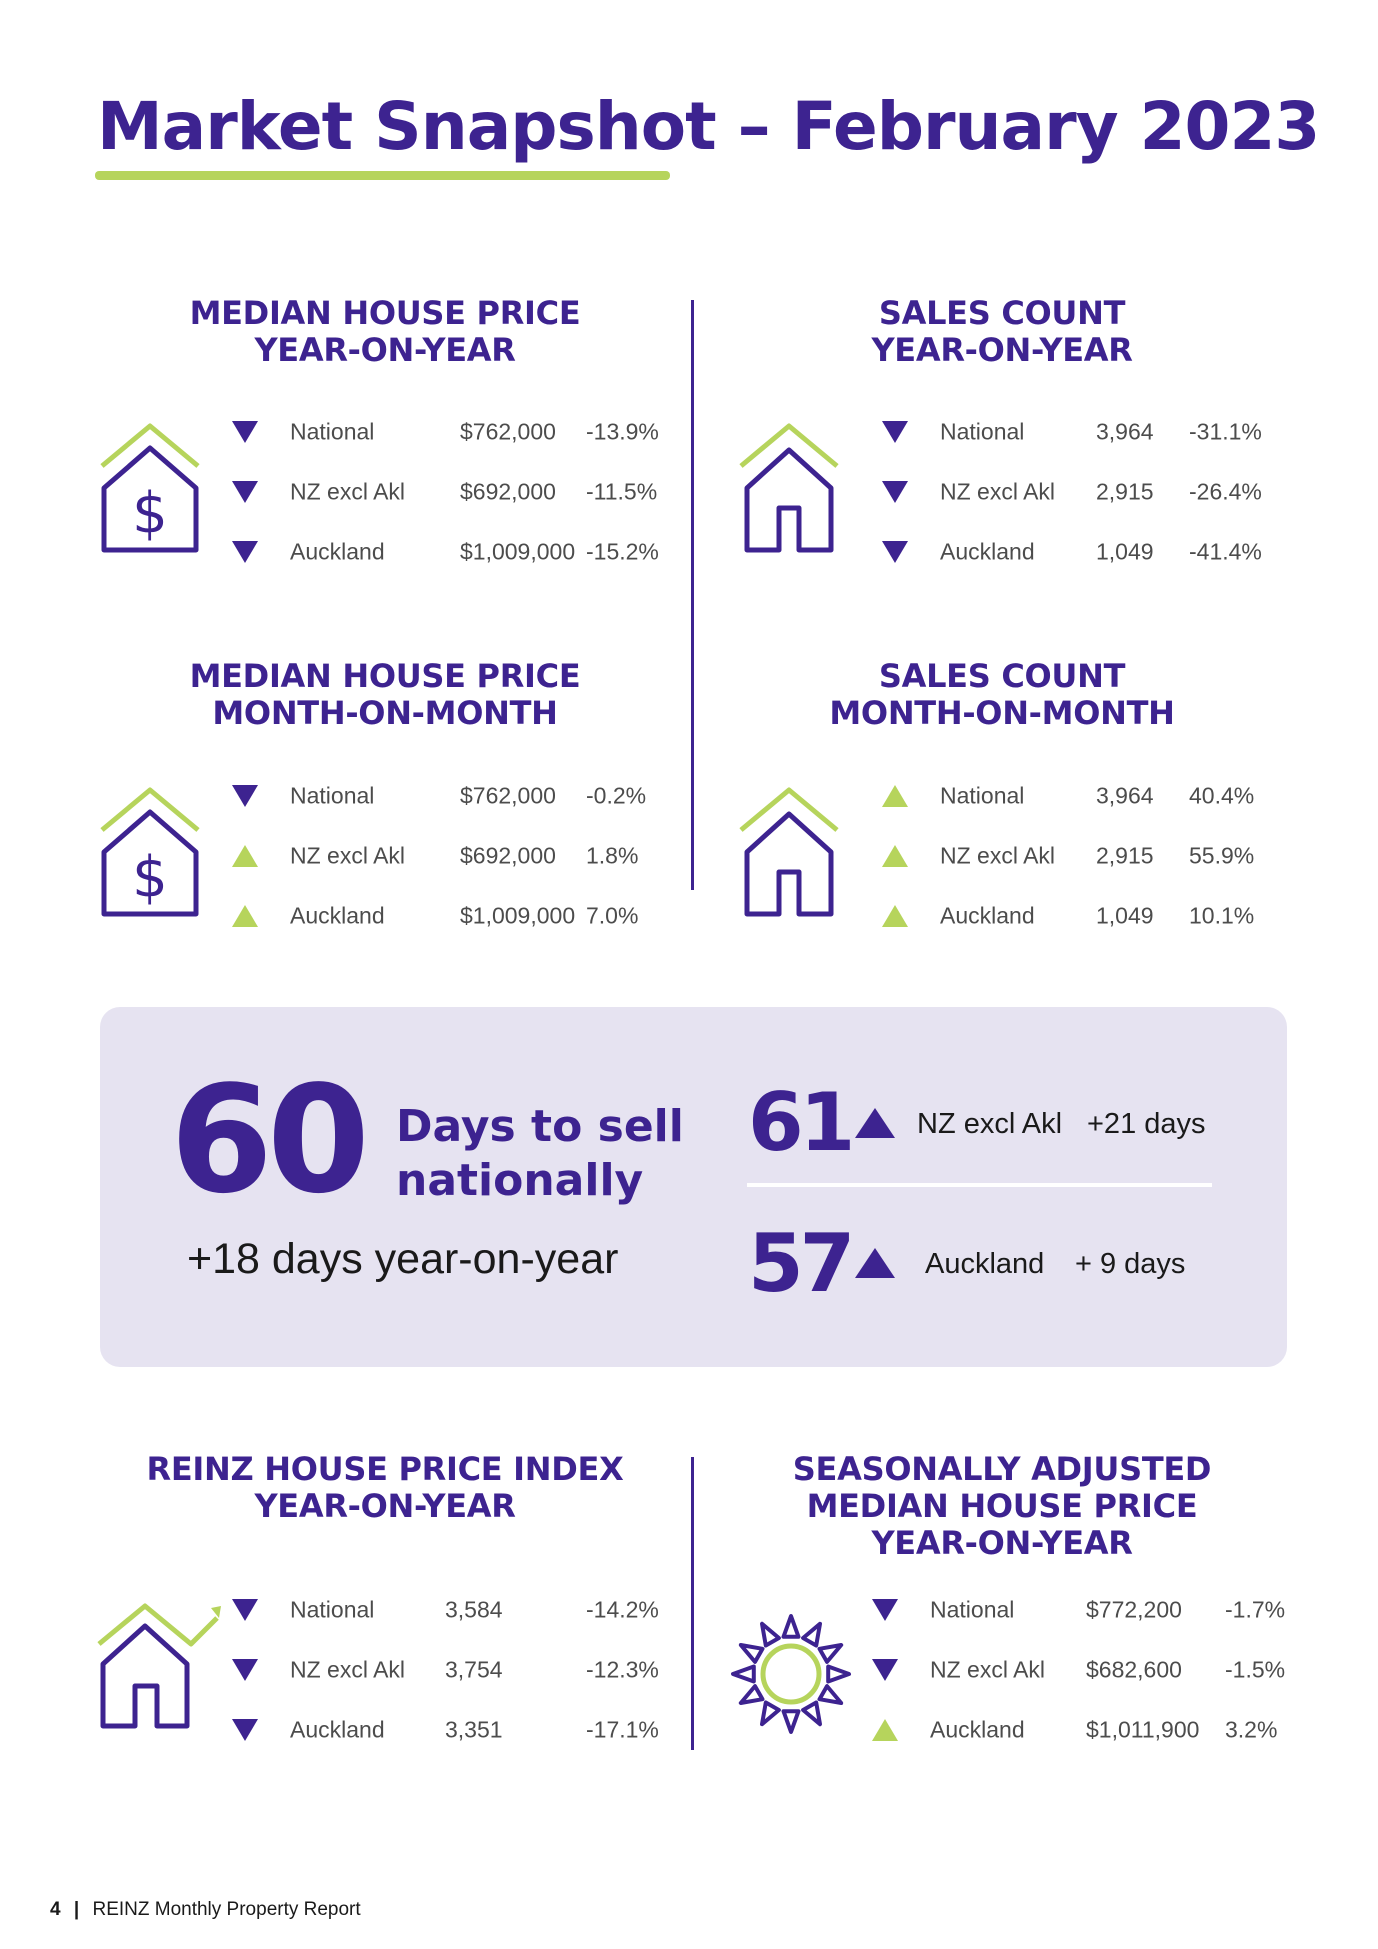 This screenshot has height=1949, width=1378. I want to click on row-change: -31.1%, so click(1225, 431).